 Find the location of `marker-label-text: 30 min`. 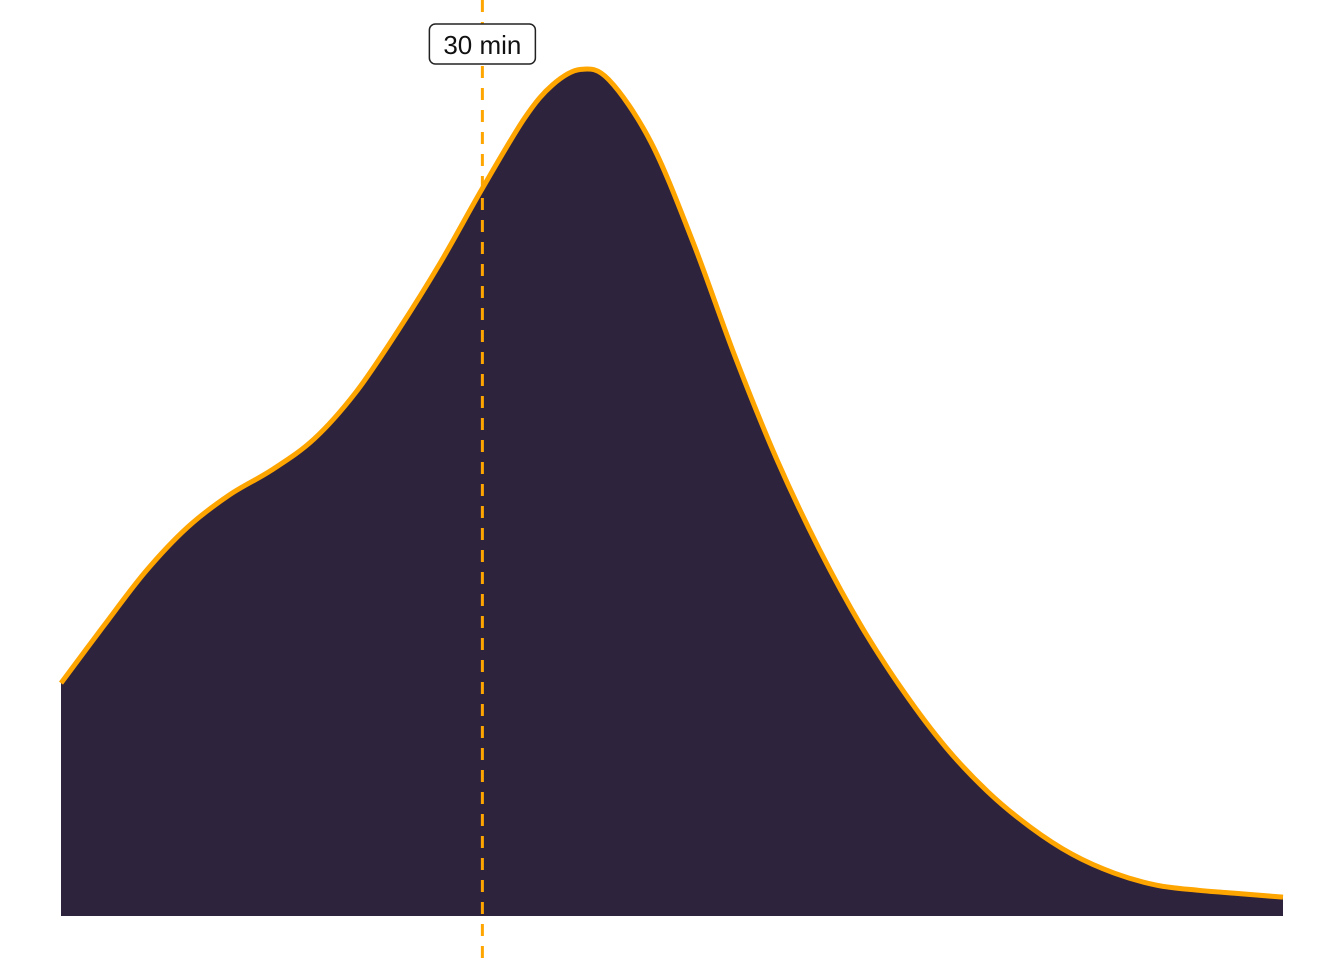

marker-label-text: 30 min is located at coordinates (482, 45).